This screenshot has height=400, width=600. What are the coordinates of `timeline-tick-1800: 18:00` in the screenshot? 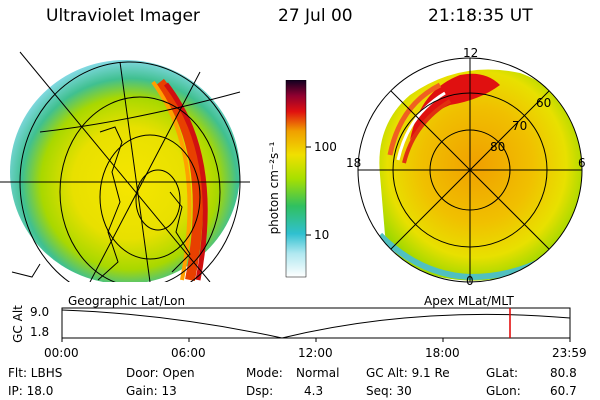 It's located at (442, 353).